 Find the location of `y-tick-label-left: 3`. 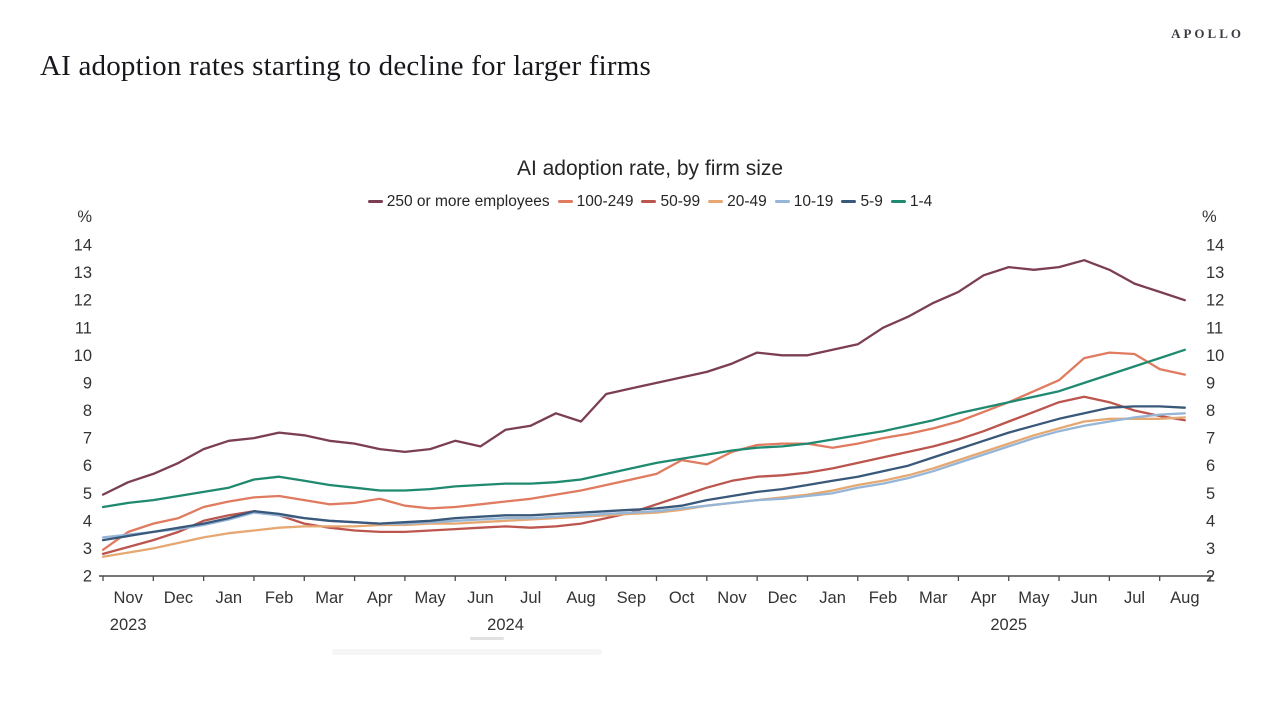

y-tick-label-left: 3 is located at coordinates (87, 549).